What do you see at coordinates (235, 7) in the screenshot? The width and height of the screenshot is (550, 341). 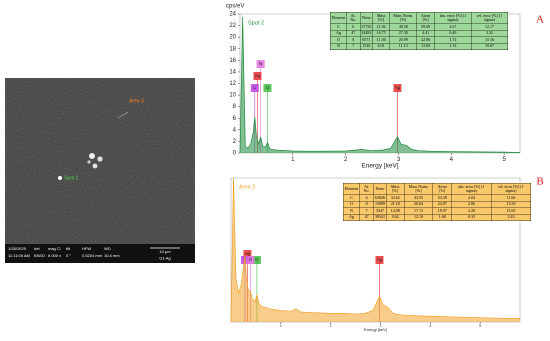 I see `y-axis-label: cps/eV` at bounding box center [235, 7].